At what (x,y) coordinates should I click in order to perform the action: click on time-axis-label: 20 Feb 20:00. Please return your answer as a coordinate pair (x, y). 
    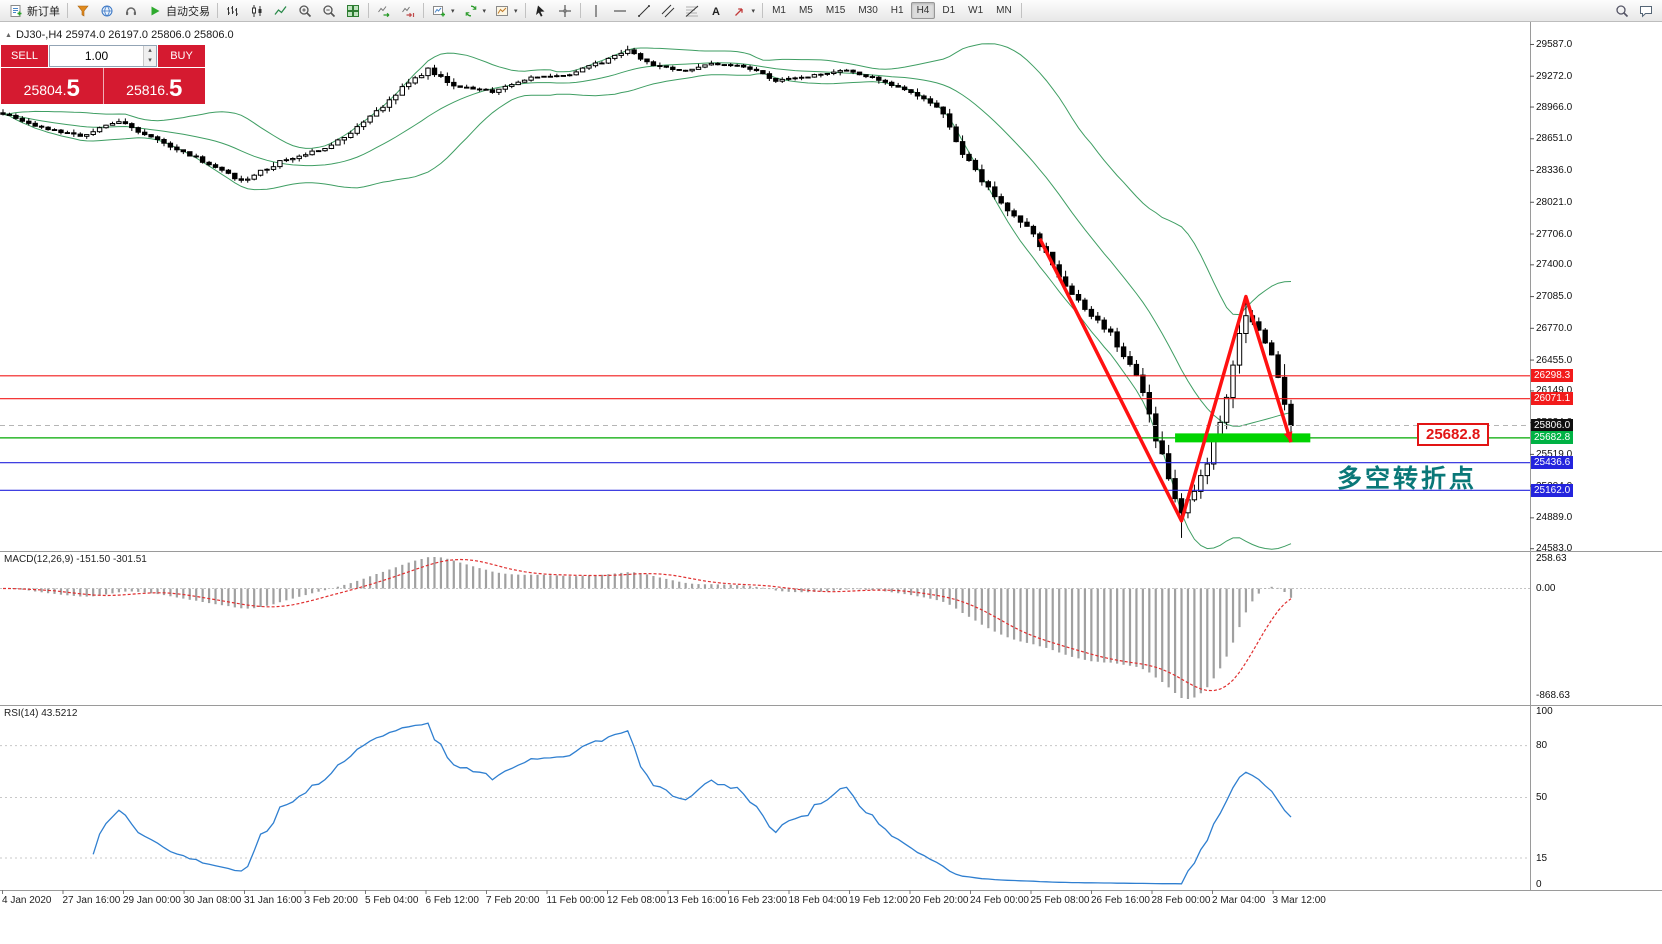
    Looking at the image, I should click on (939, 900).